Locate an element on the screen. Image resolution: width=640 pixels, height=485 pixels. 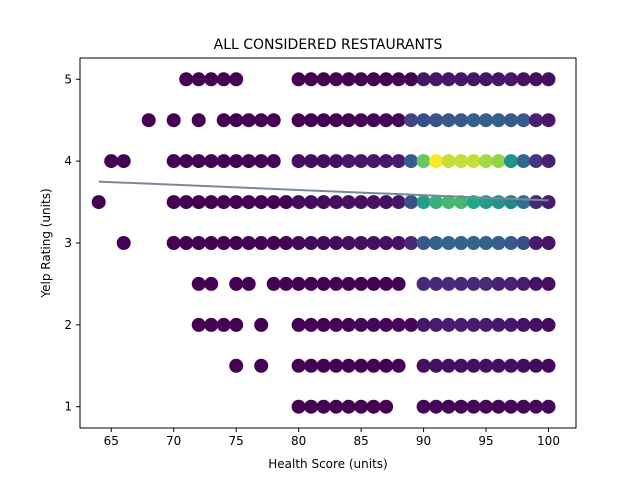
y-tick-label: 5 is located at coordinates (68, 79).